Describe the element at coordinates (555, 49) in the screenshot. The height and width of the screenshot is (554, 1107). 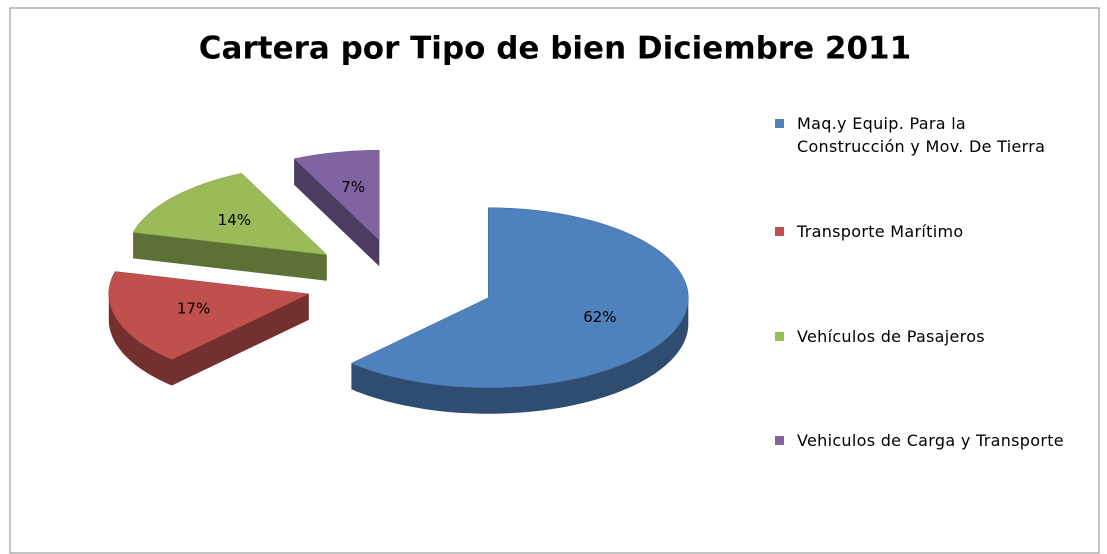
I see `chart-title: Cartera por Tipo de bien Diciembre 2011` at that location.